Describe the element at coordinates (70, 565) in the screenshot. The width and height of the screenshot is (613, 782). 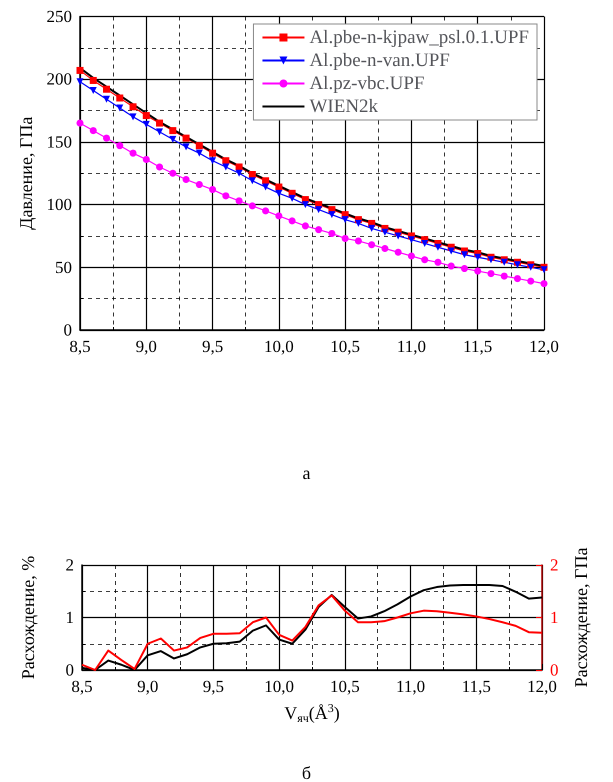
I see `y-tick-label: 2` at that location.